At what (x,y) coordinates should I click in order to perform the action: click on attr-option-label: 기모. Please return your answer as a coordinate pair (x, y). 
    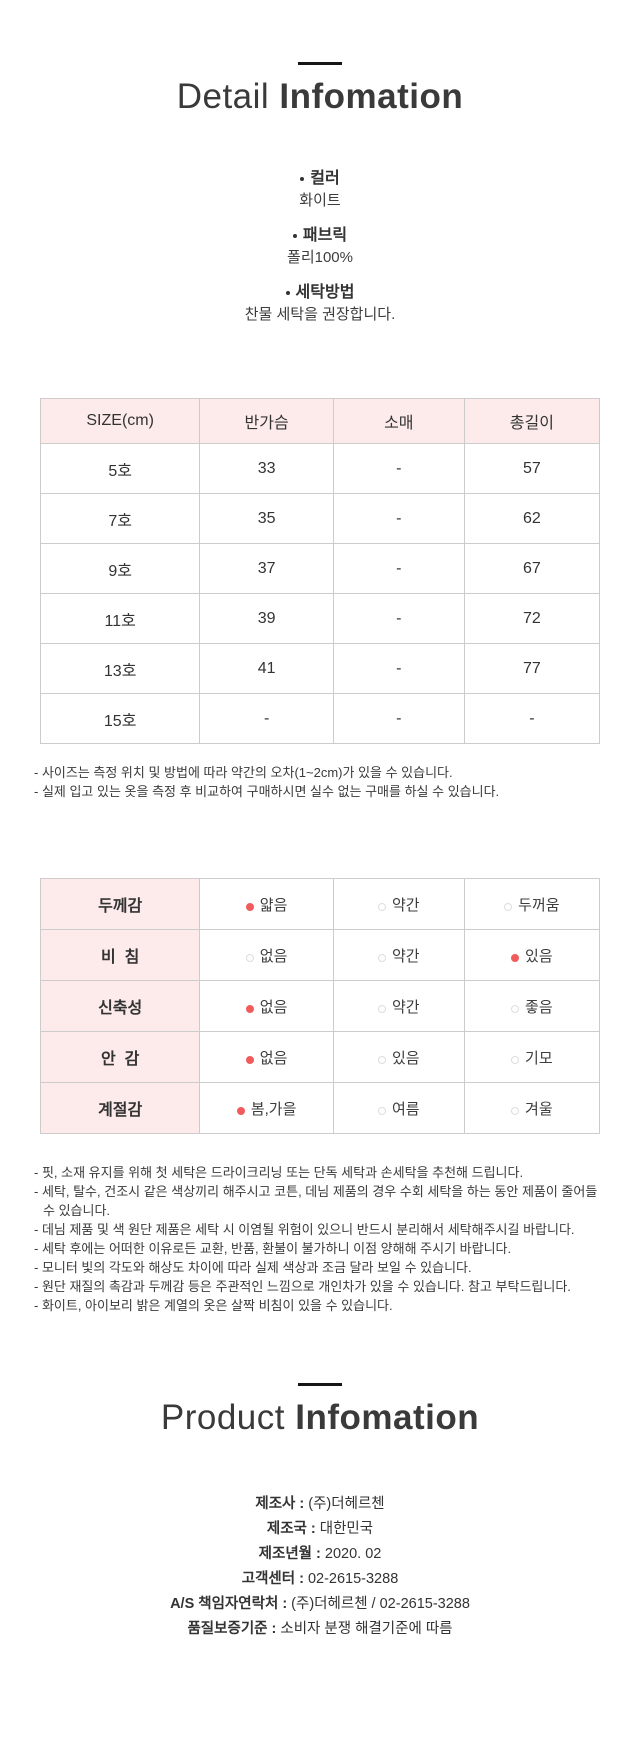
    Looking at the image, I should click on (539, 1058).